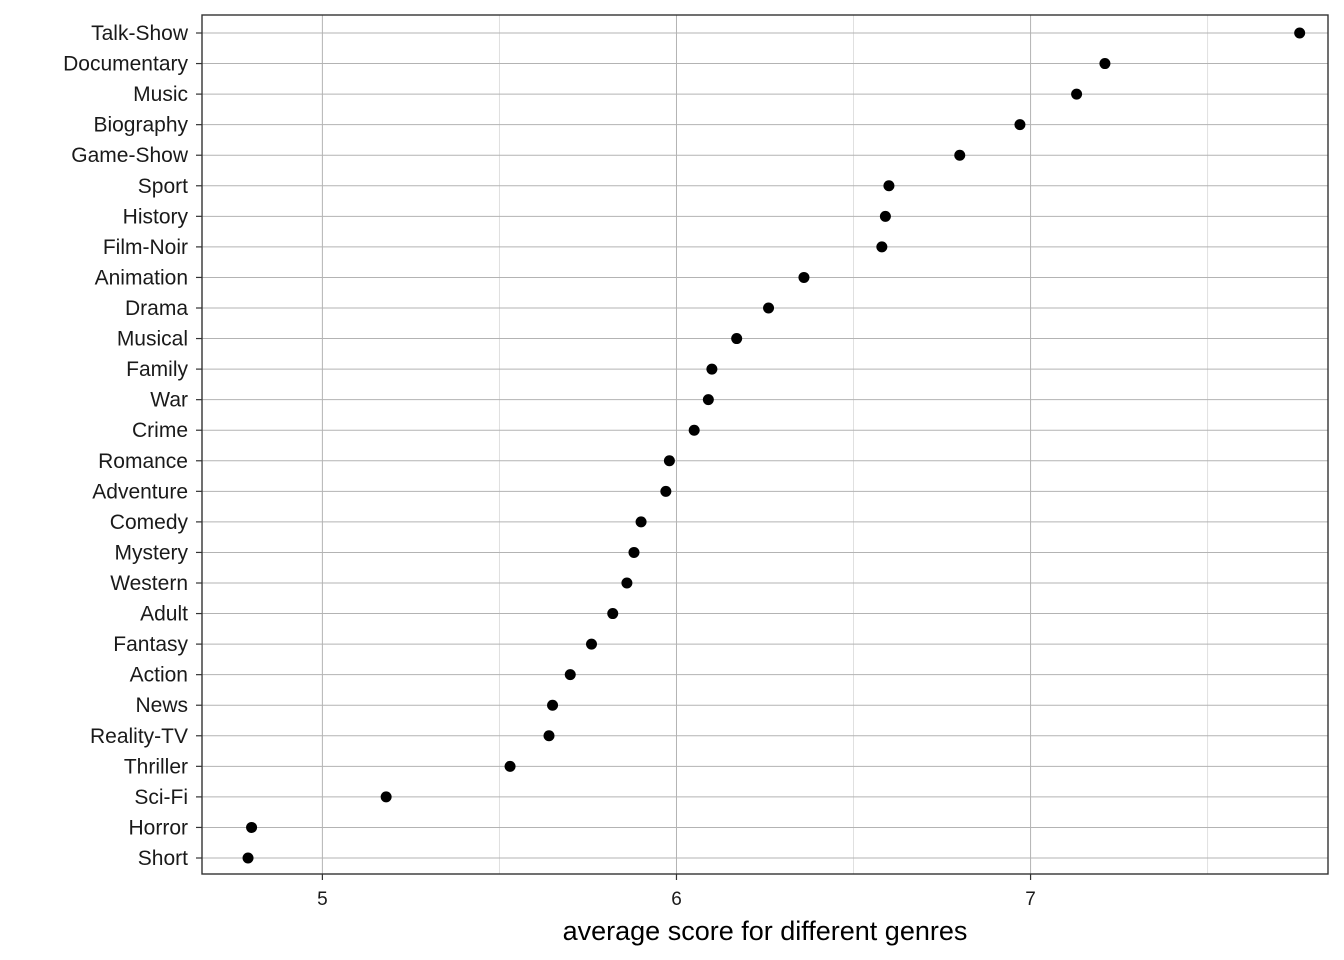 The image size is (1344, 960). What do you see at coordinates (322, 899) in the screenshot?
I see `x-tick-label: 5` at bounding box center [322, 899].